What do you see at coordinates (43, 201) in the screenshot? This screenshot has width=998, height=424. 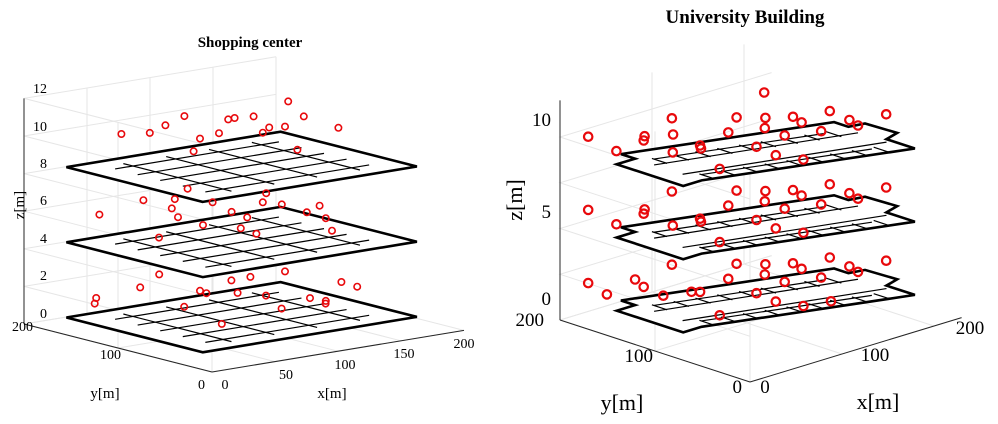 I see `z-tick-6: 6` at bounding box center [43, 201].